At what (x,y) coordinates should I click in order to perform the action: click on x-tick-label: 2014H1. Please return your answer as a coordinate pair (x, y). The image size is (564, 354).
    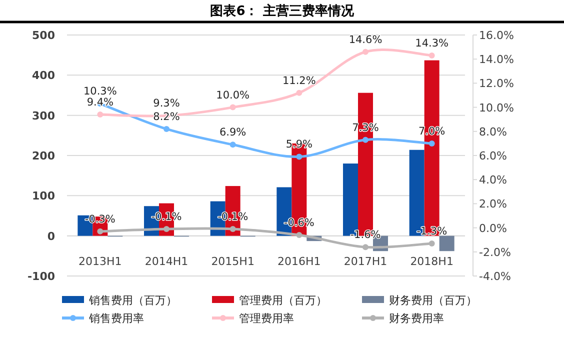
    Looking at the image, I should click on (166, 261).